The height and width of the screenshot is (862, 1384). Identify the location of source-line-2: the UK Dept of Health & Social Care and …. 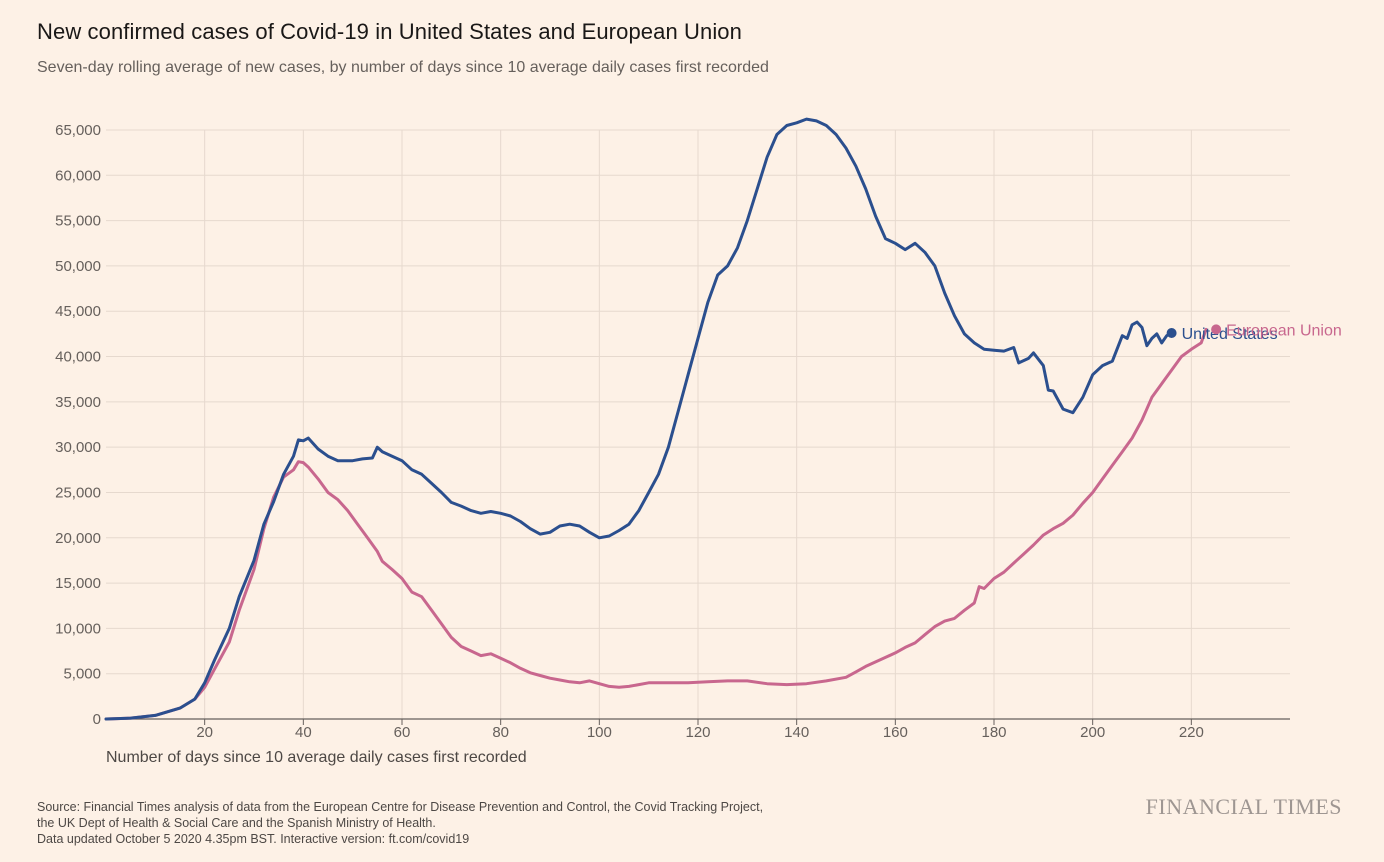
(236, 823).